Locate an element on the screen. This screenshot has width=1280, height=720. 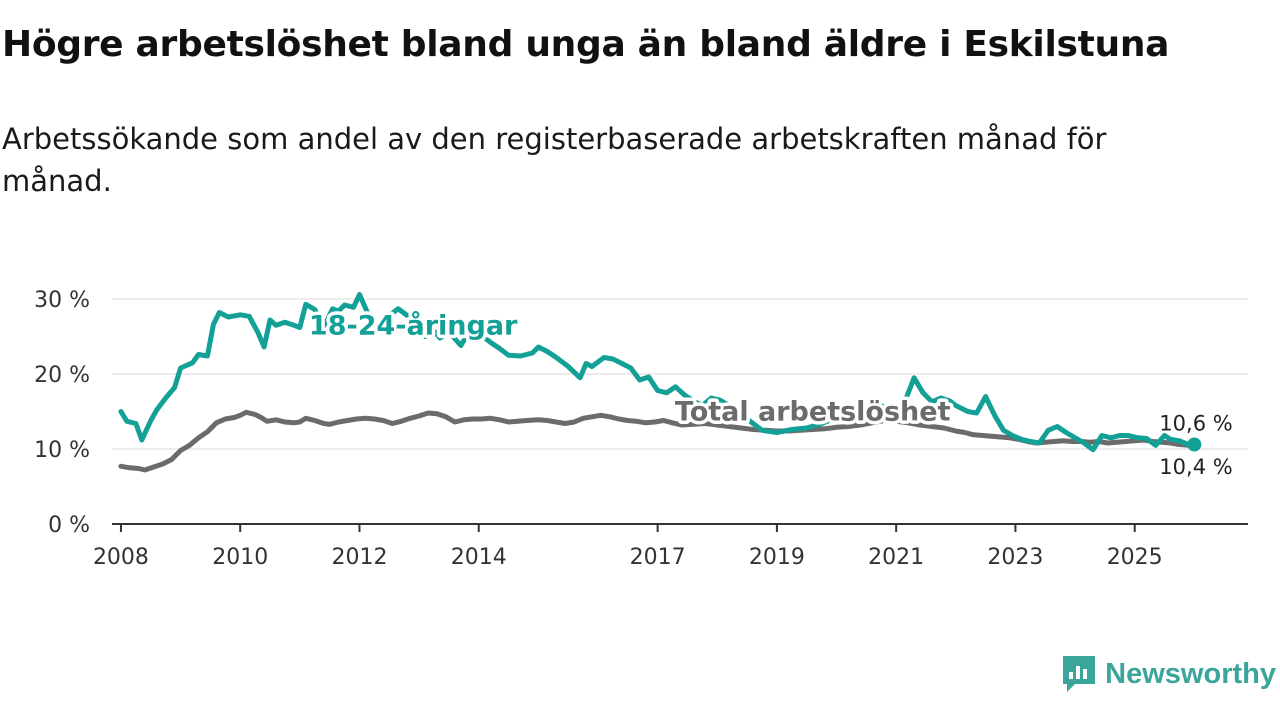
x-tick-label: 2021 is located at coordinates (896, 557).